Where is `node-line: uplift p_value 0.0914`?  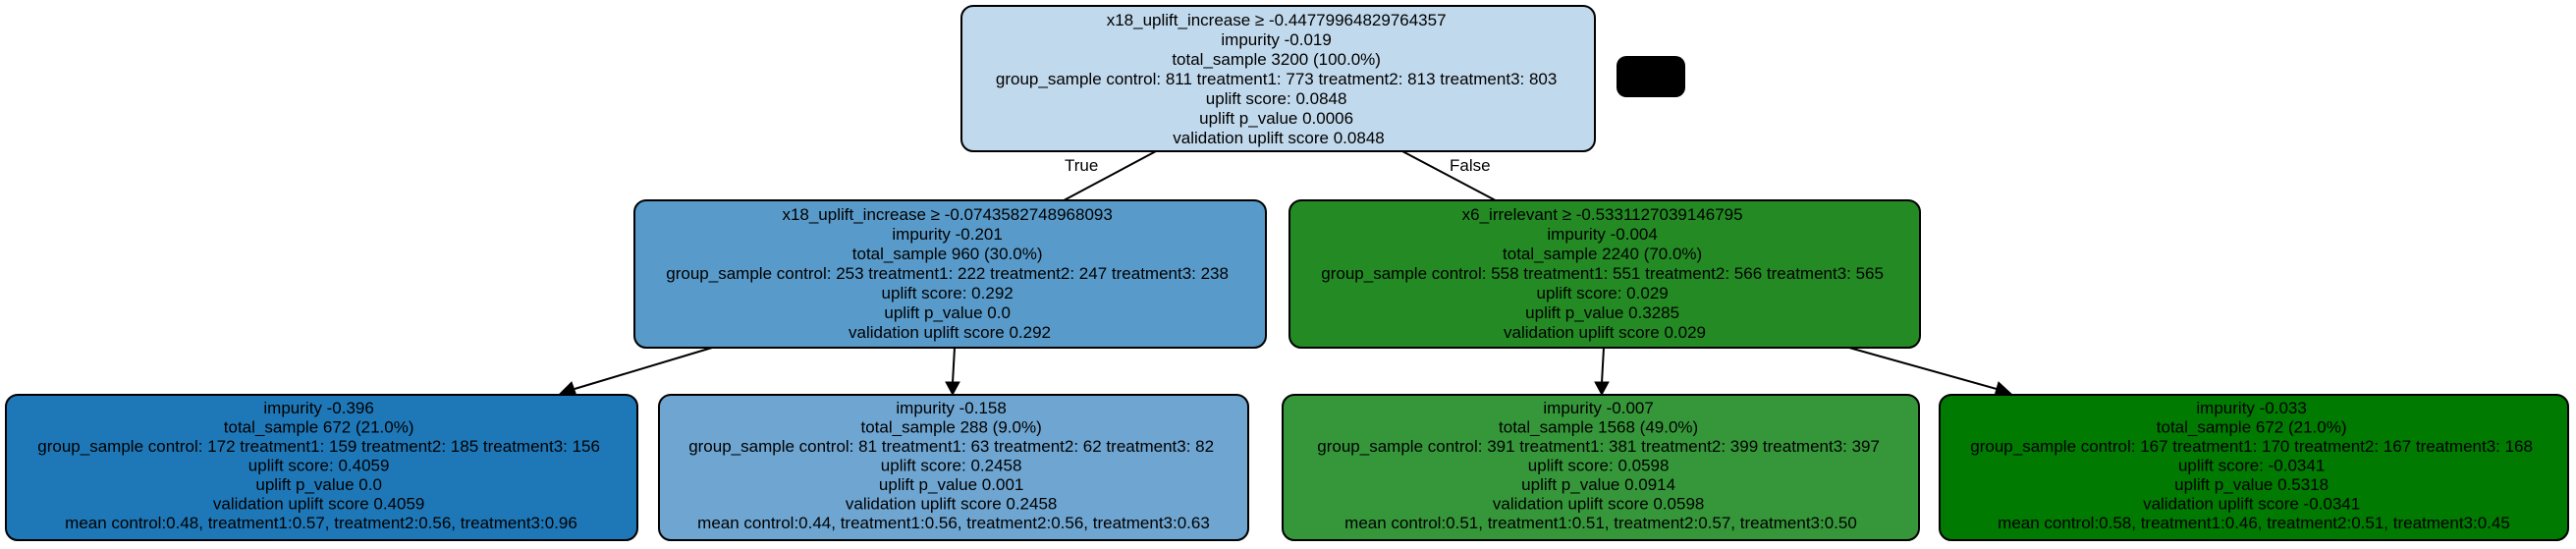
node-line: uplift p_value 0.0914 is located at coordinates (1598, 484).